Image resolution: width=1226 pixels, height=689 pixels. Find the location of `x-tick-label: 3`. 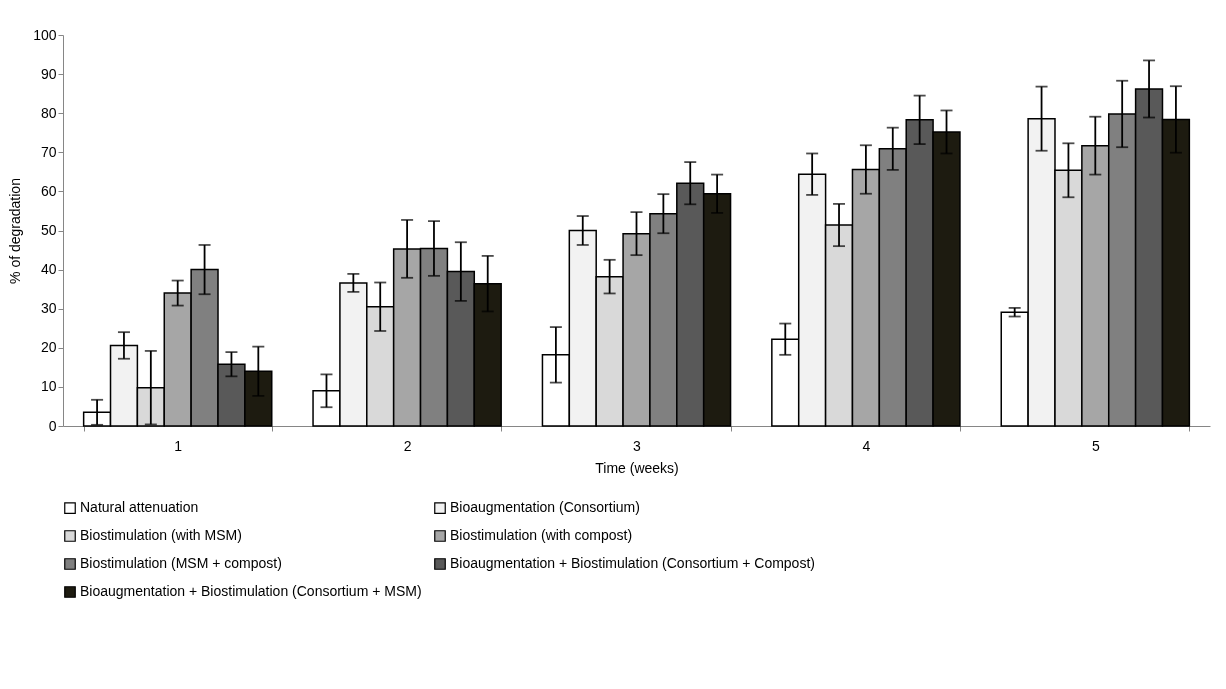

x-tick-label: 3 is located at coordinates (637, 445).